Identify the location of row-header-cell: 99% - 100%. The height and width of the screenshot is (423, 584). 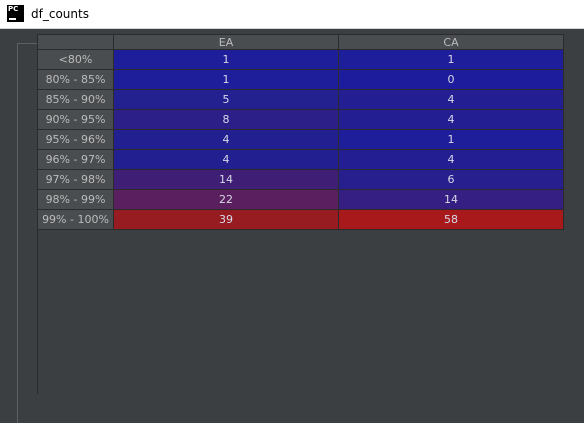
(75, 219).